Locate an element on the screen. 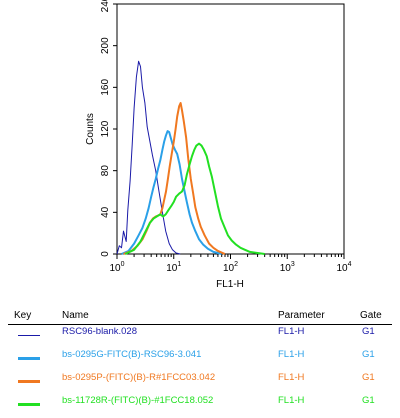  y-tick-label: 80 is located at coordinates (105, 171).